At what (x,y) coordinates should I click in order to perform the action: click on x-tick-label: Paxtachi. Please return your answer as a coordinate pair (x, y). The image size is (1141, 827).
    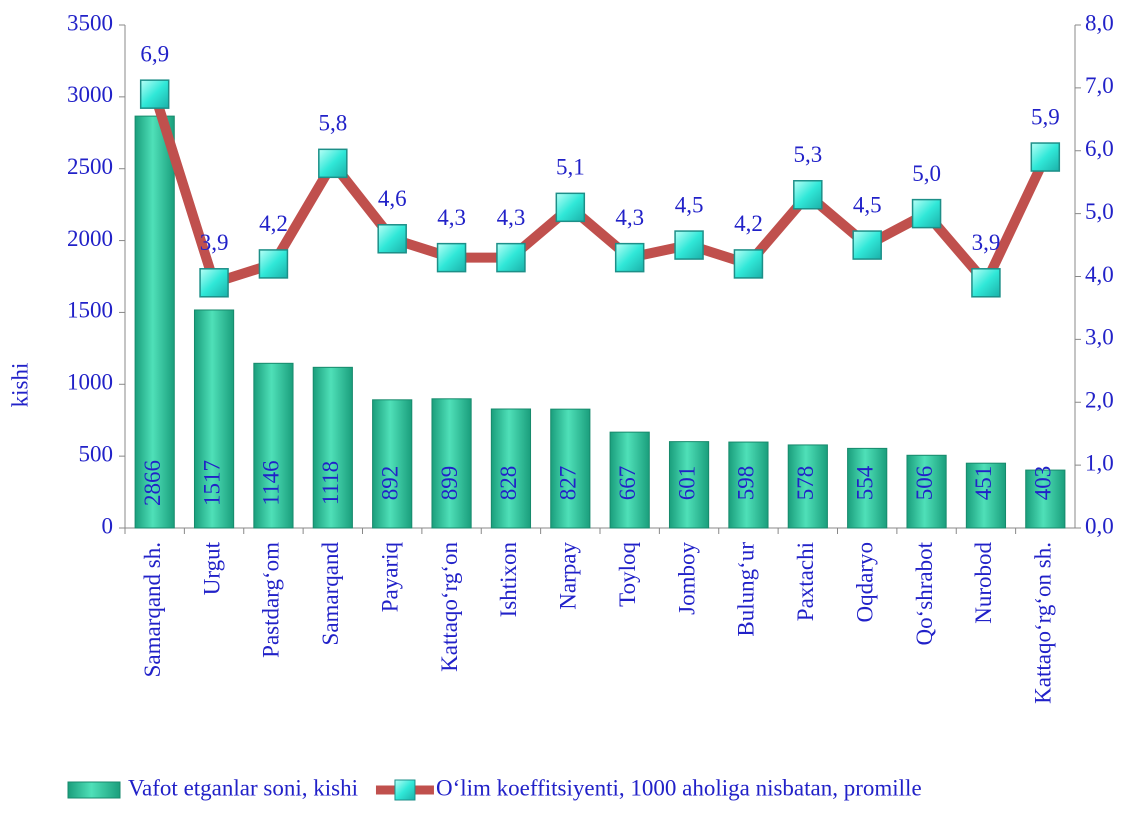
    Looking at the image, I should click on (805, 581).